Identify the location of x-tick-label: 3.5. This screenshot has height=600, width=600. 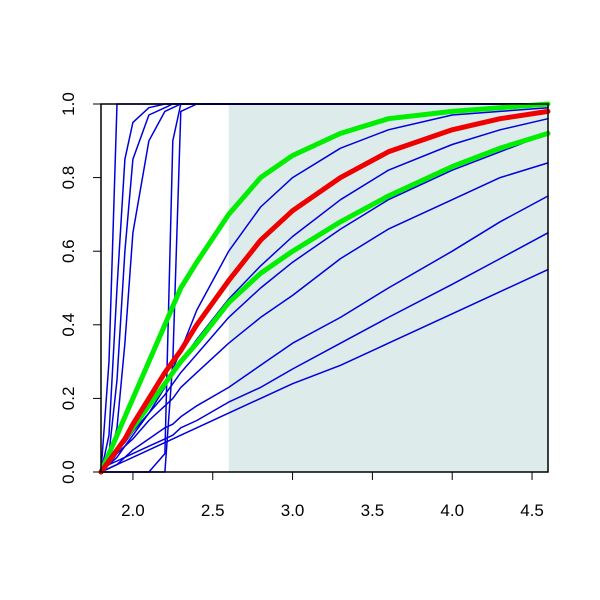
(373, 510).